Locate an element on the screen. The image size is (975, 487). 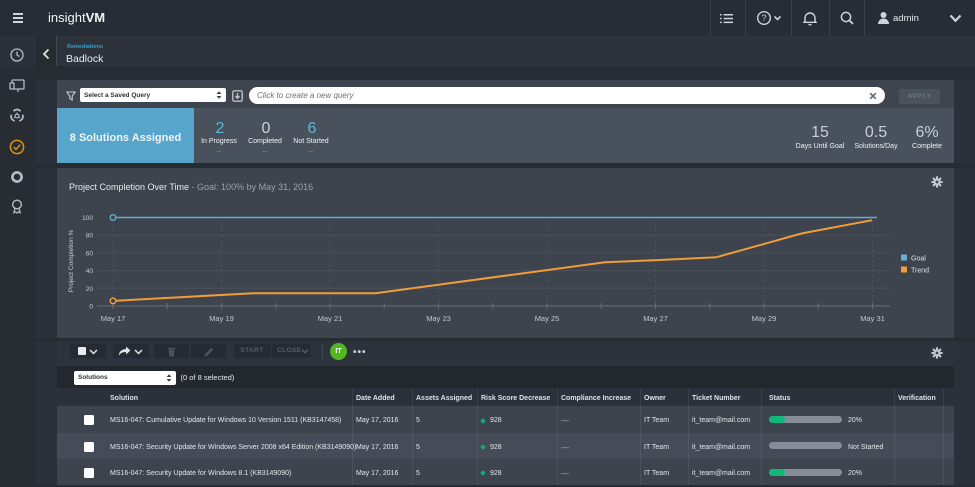
svg-text: May 23 is located at coordinates (438, 318).